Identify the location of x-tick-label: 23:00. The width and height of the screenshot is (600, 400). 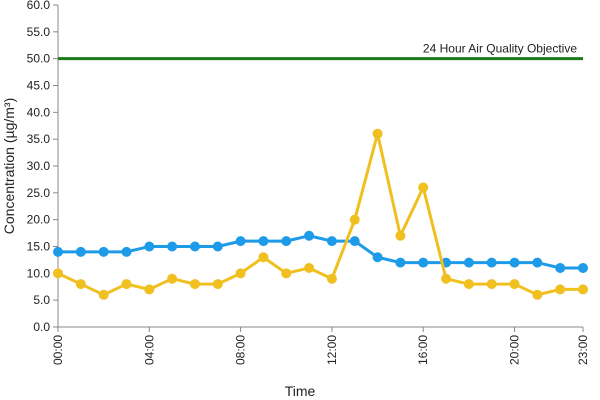
(583, 350).